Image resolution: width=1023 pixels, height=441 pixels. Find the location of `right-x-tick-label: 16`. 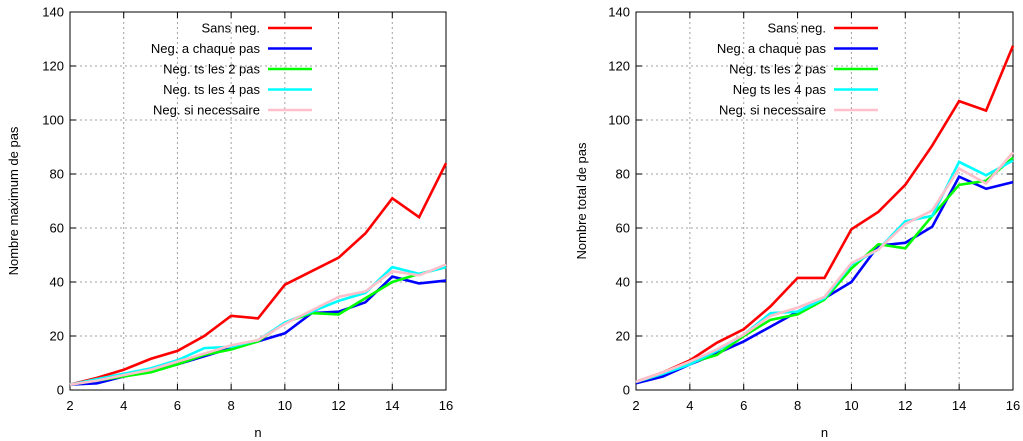

right-x-tick-label: 16 is located at coordinates (1013, 405).